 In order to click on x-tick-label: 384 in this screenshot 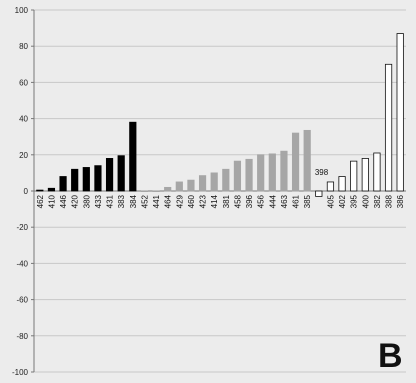, I will do `click(133, 201)`.